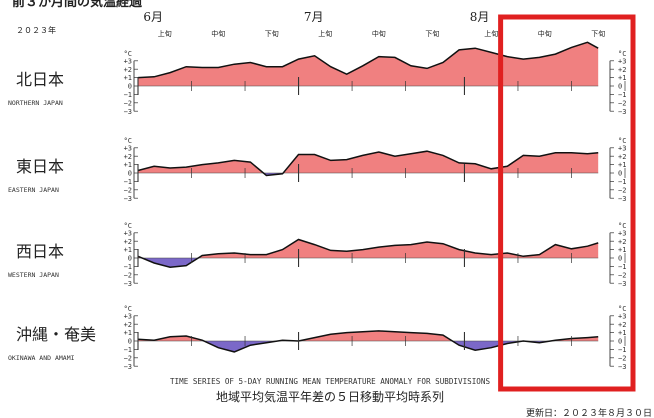 This screenshot has height=418, width=654. What do you see at coordinates (33, 190) in the screenshot?
I see `region-name-en: EASTERN JAPAN` at bounding box center [33, 190].